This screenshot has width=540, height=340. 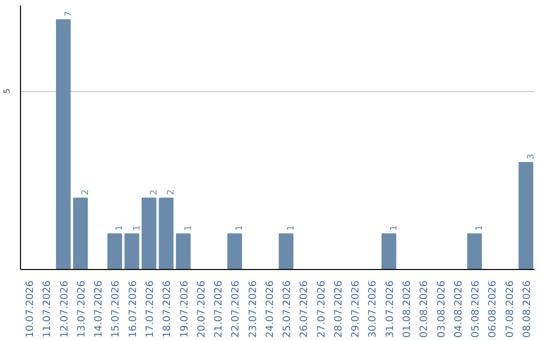 I want to click on x-tick-label: 03.08.2026, so click(x=442, y=309).